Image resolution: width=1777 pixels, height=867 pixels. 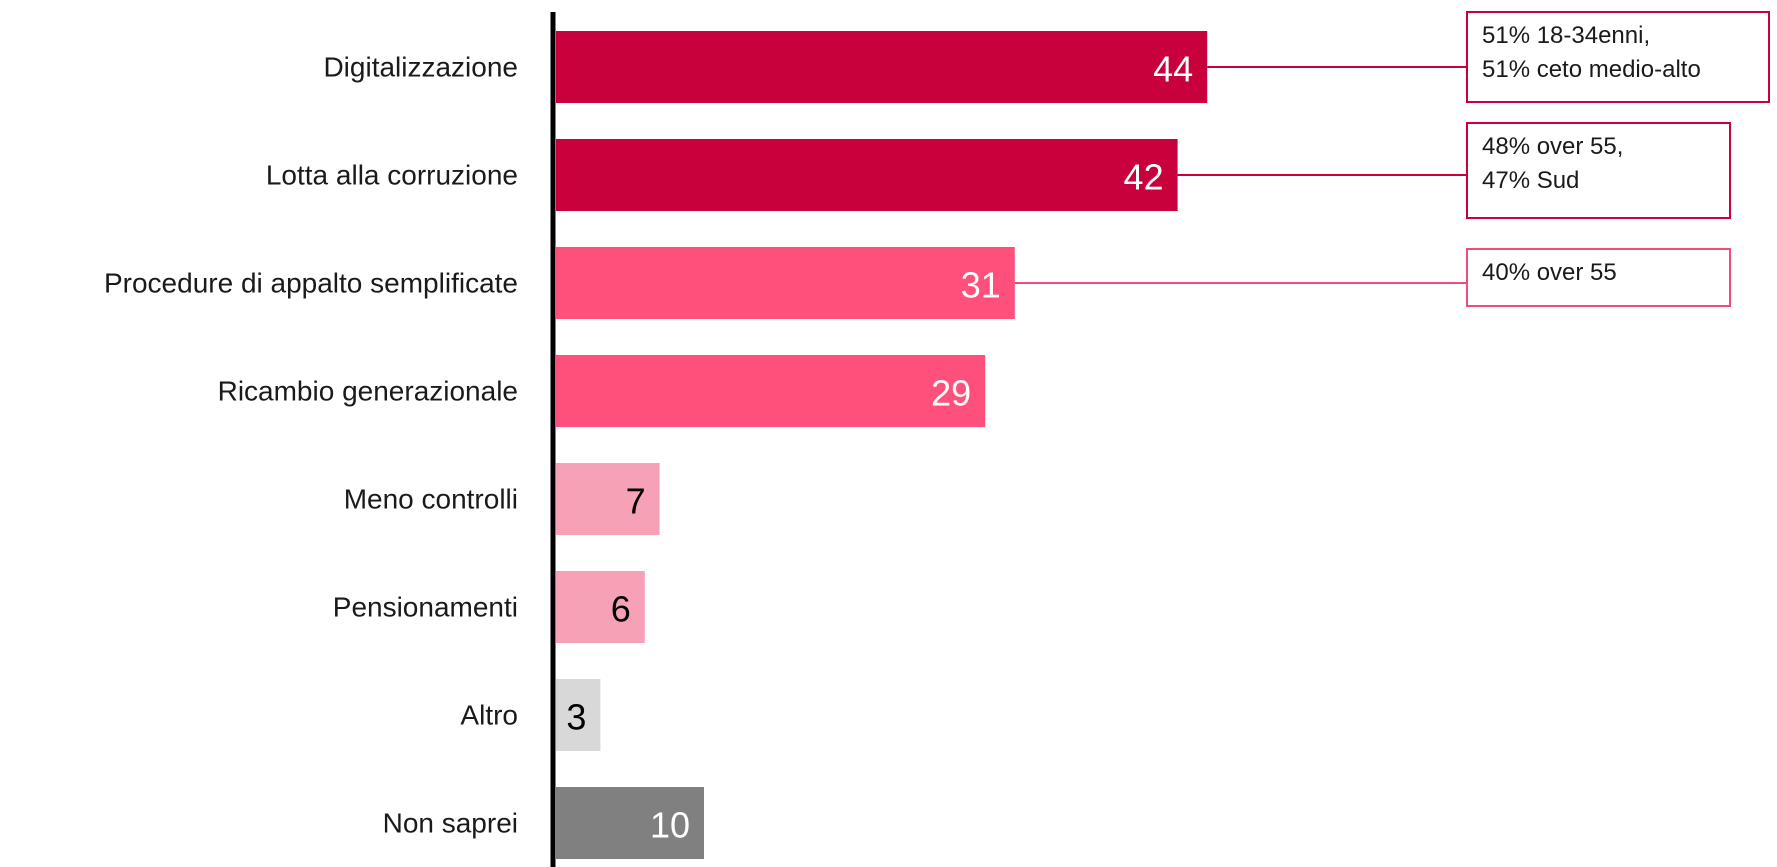 I want to click on value-label-procedure-di-appalto-semplificate: 31, so click(x=981, y=285).